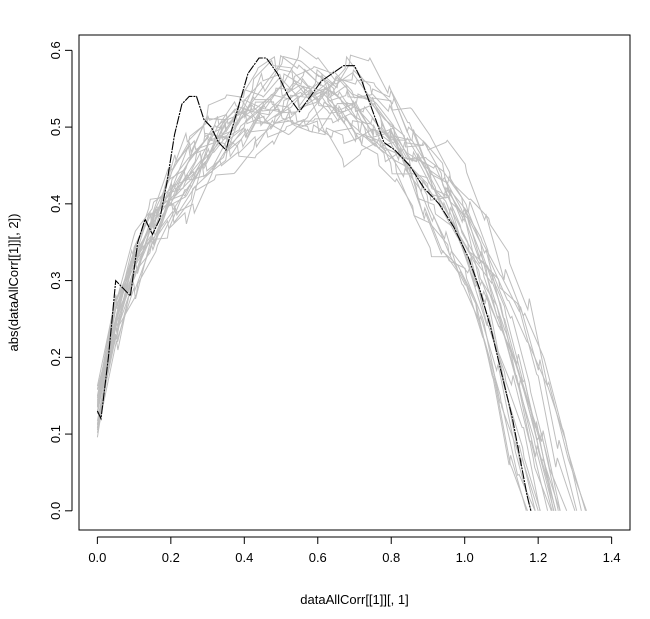 The height and width of the screenshot is (619, 650). Describe the element at coordinates (354, 599) in the screenshot. I see `x-axis-title: dataAllCorr[[1]][, 1]` at that location.